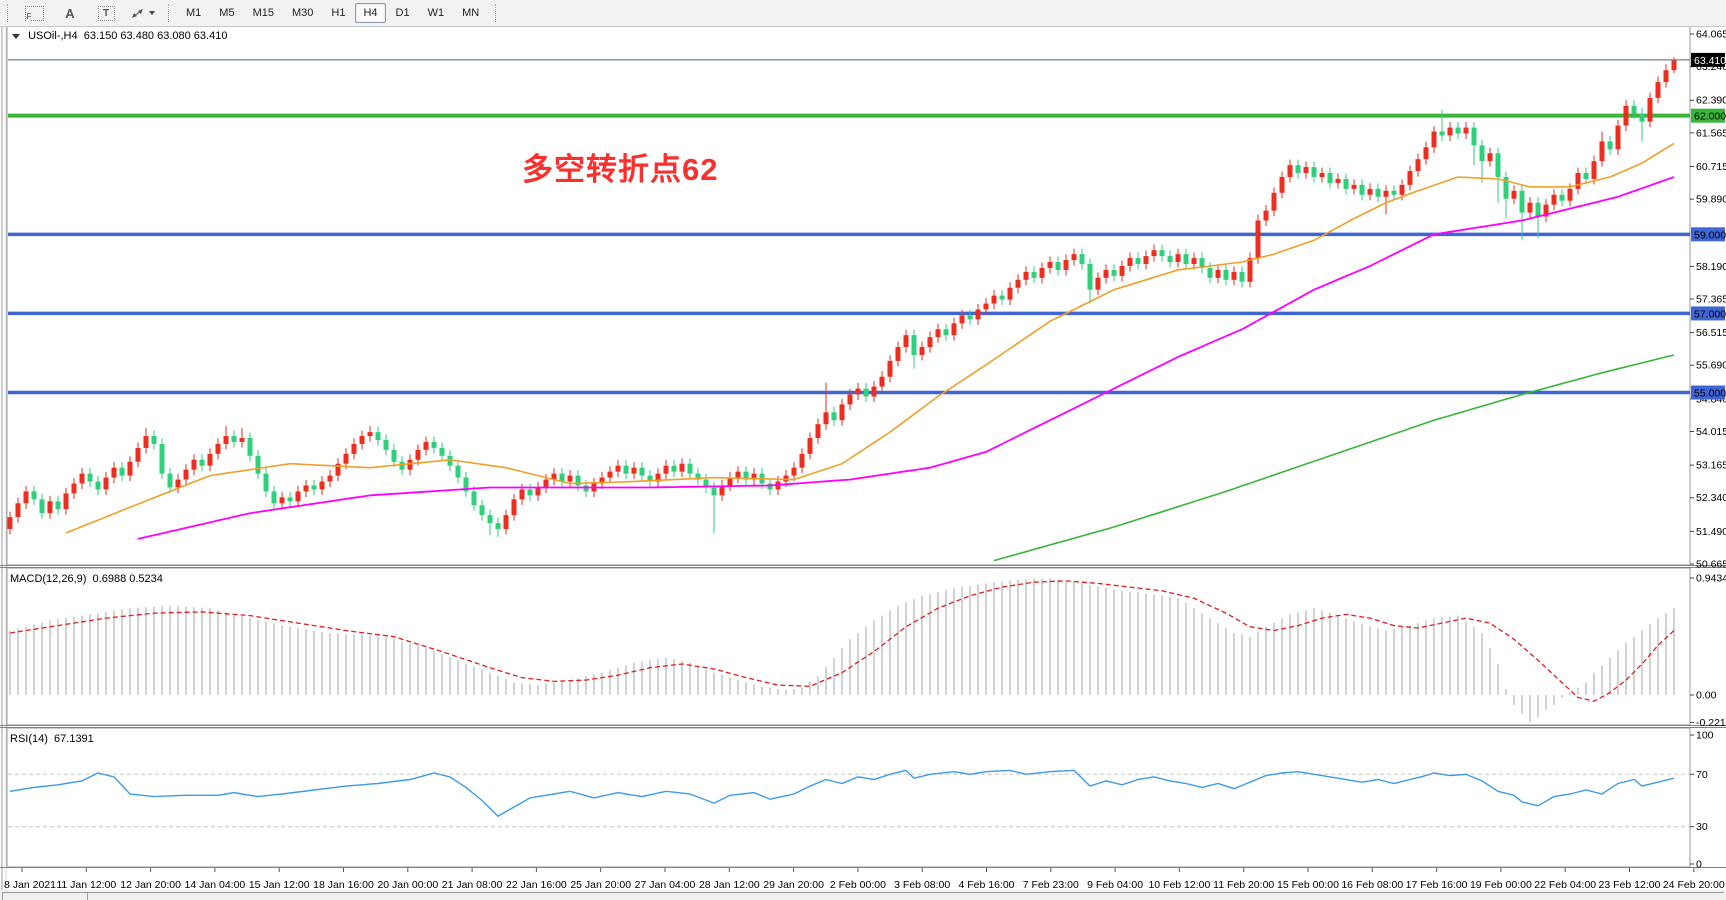 Image resolution: width=1726 pixels, height=900 pixels. I want to click on level-62.000-text: 62.000, so click(1710, 117).